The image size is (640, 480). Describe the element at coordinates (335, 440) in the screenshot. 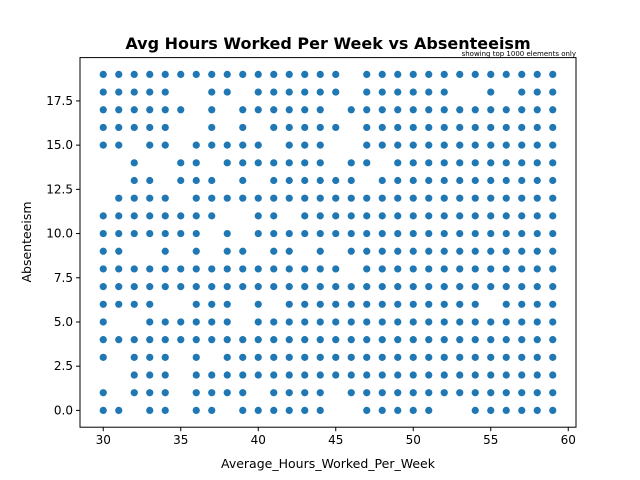

I see `x-tick-label: 45` at that location.